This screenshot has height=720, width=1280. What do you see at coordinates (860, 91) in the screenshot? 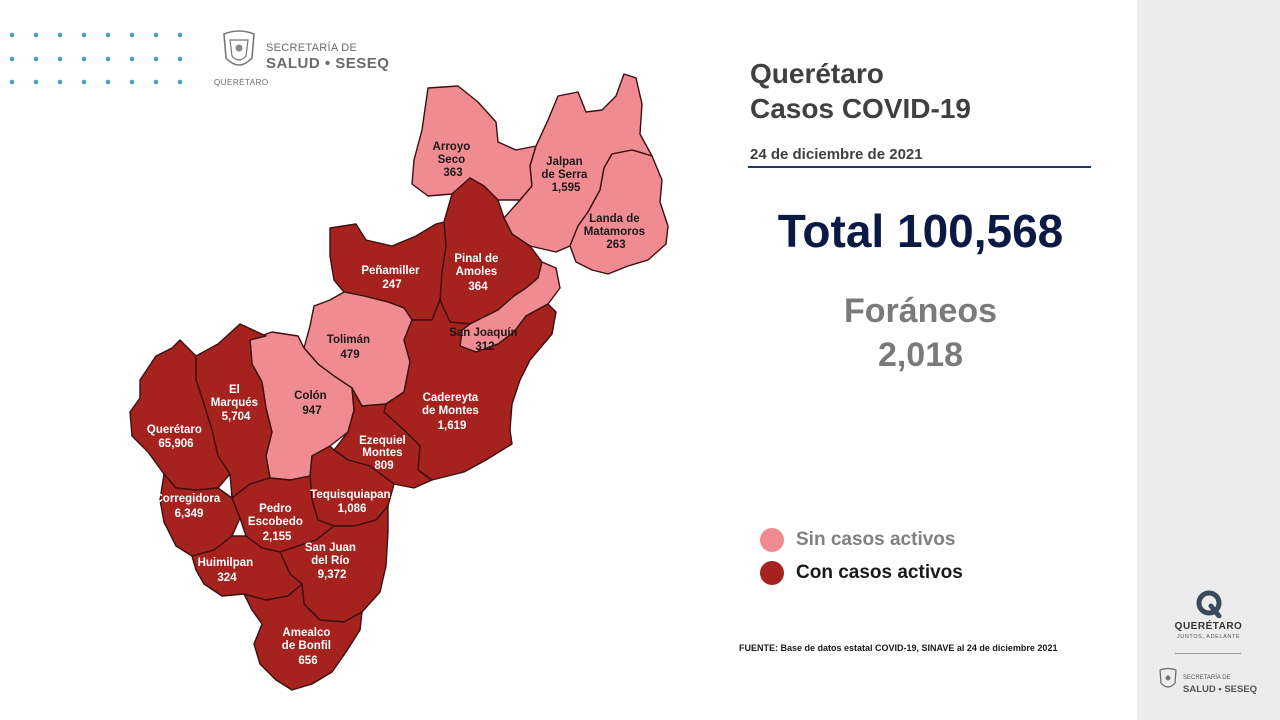
I see `page-title: Querétaro Casos COVID-19` at bounding box center [860, 91].